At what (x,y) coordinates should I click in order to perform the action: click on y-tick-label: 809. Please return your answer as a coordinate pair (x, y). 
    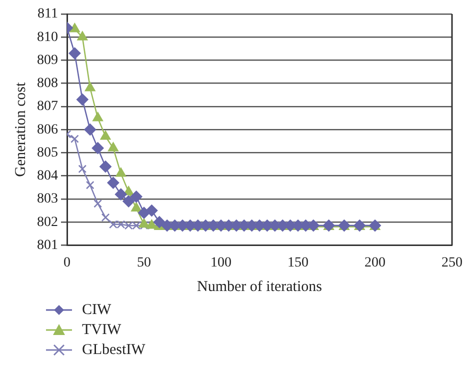
    Looking at the image, I should click on (47, 60).